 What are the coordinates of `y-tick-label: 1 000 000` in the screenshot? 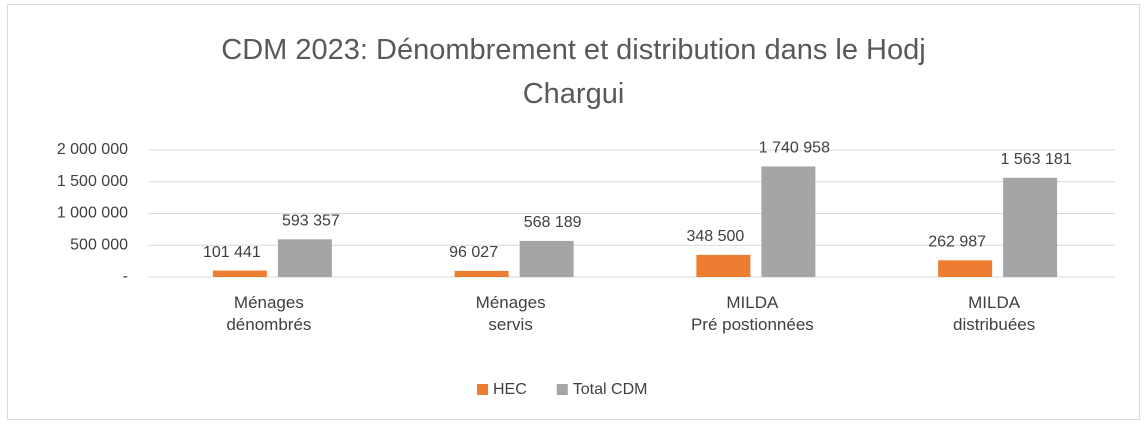 It's located at (92, 213).